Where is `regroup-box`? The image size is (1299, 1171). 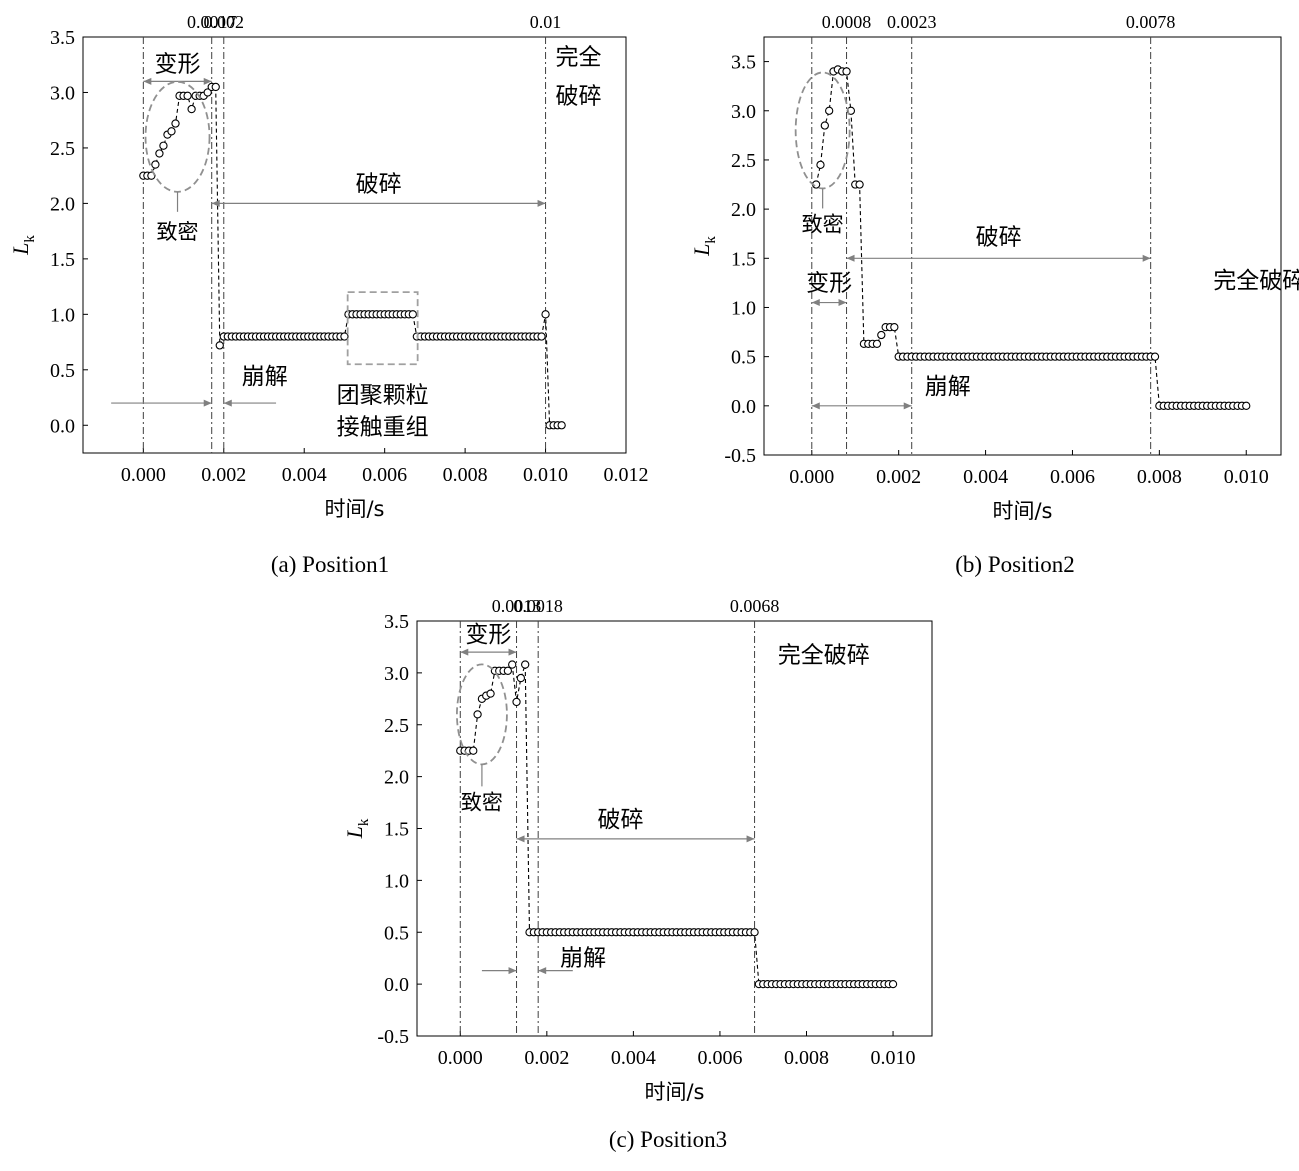 regroup-box is located at coordinates (382, 328).